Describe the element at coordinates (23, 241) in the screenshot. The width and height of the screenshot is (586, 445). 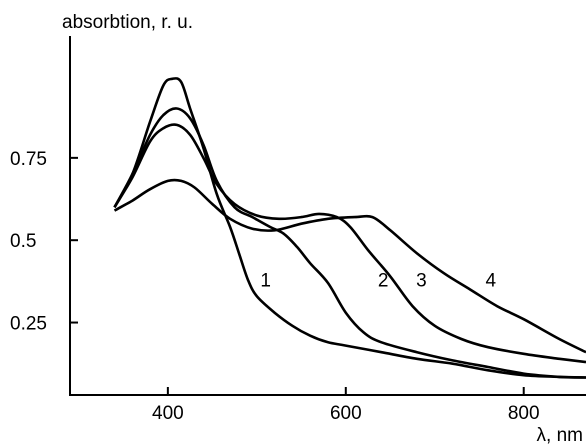
I see `y-tick-label-0.5: 0.5` at that location.